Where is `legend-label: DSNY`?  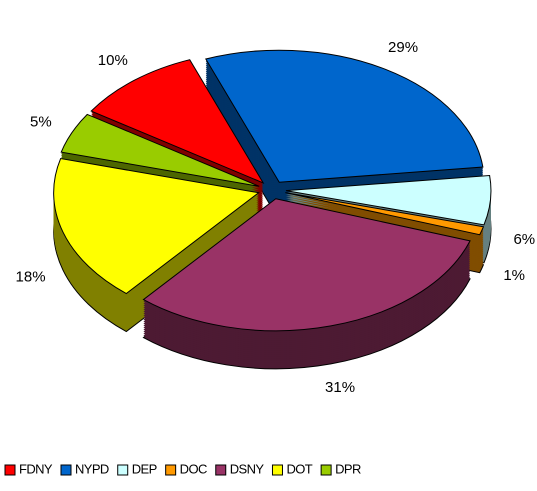
legend-label: DSNY is located at coordinates (247, 468).